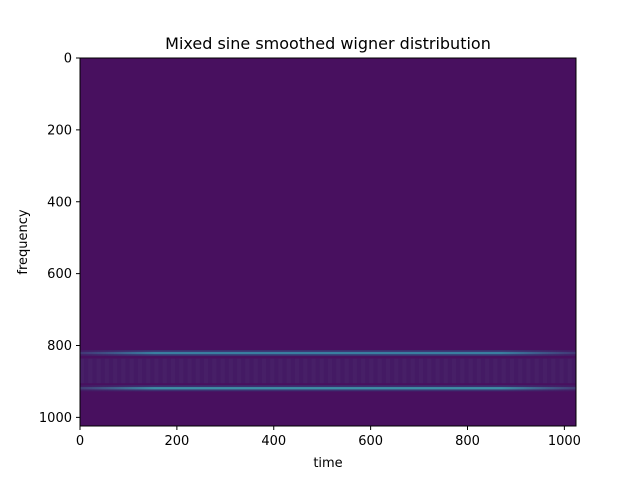 The height and width of the screenshot is (480, 640). What do you see at coordinates (328, 43) in the screenshot?
I see `chart-title: Mixed sine smoothed wigner distribution` at bounding box center [328, 43].